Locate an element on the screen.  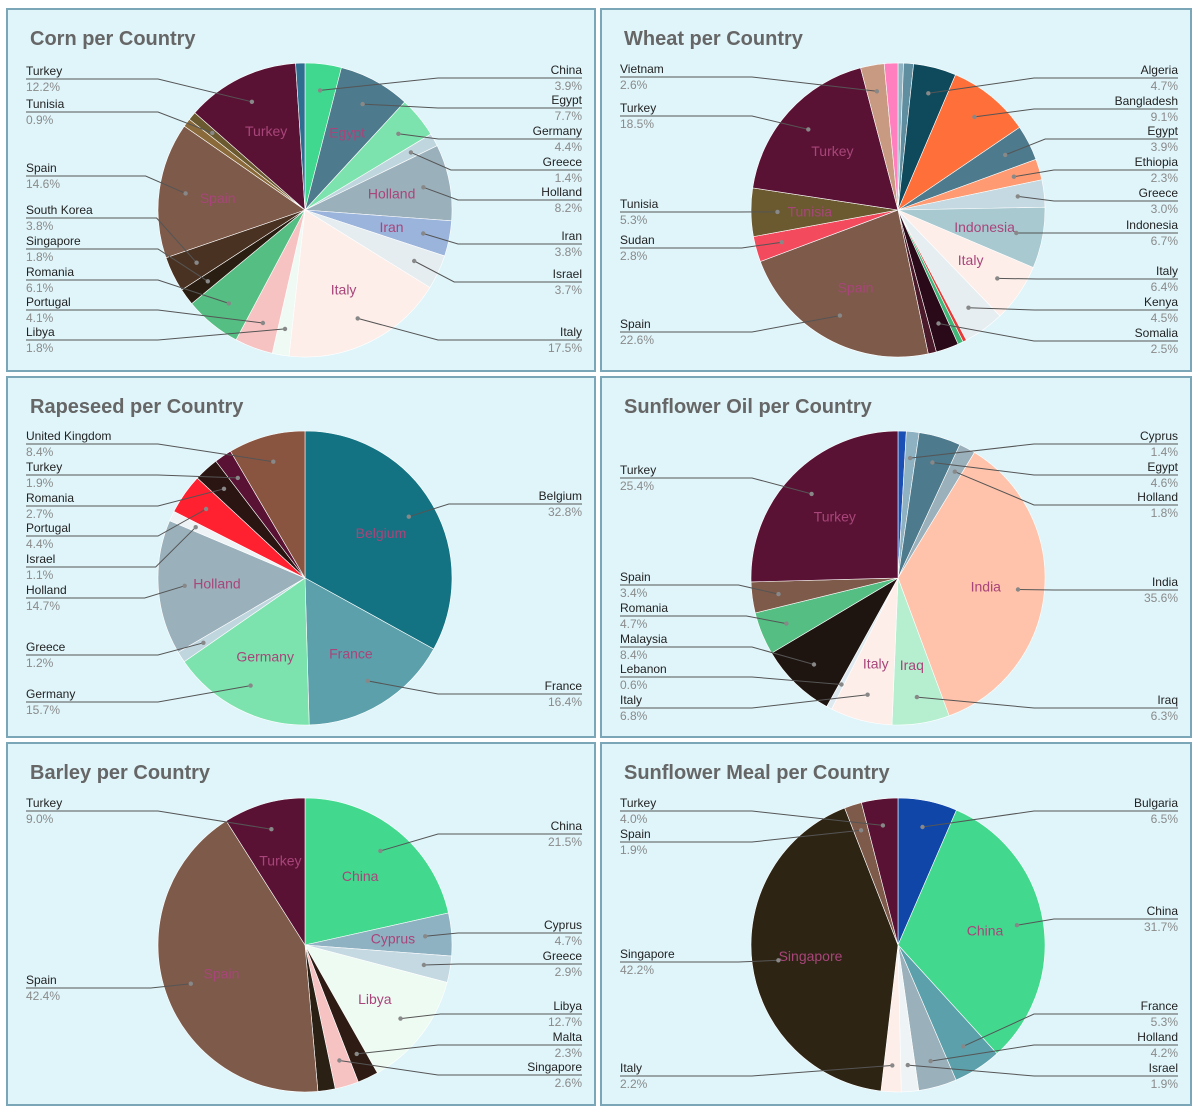
slice-percent: 6.5% is located at coordinates (1165, 819).